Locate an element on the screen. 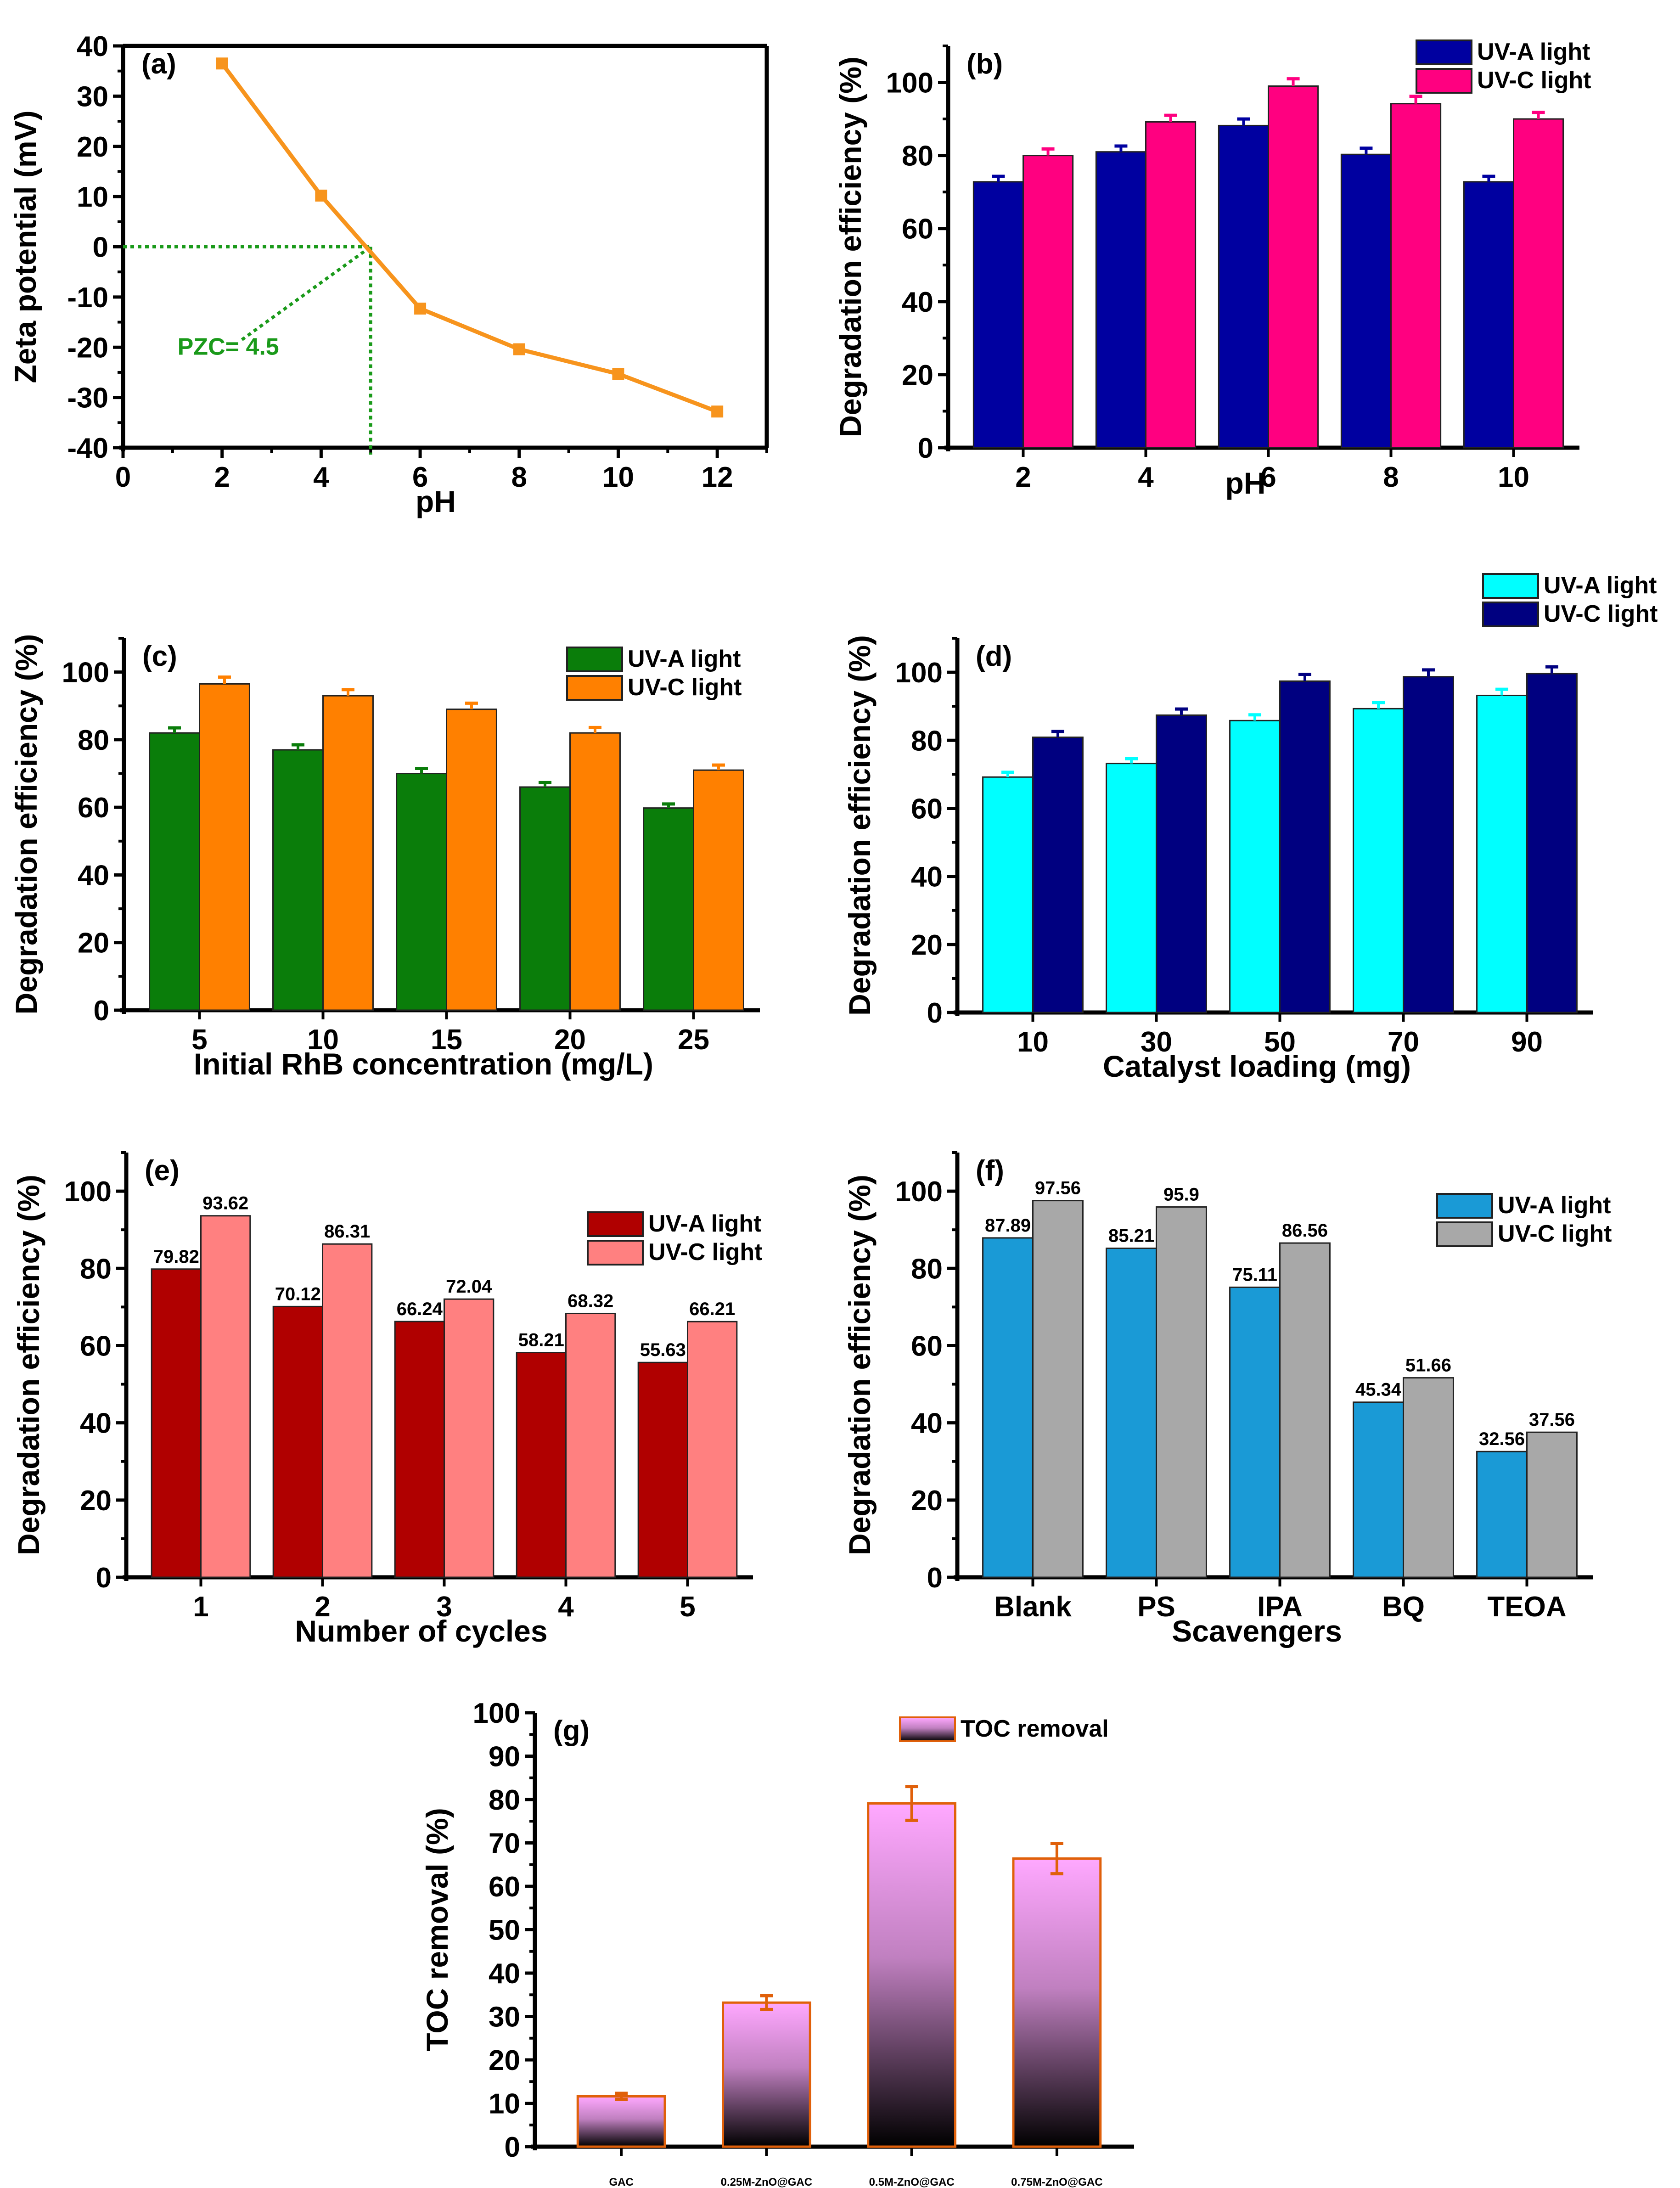 This screenshot has width=1680, height=2188. x-tick-label: 6 is located at coordinates (420, 477).